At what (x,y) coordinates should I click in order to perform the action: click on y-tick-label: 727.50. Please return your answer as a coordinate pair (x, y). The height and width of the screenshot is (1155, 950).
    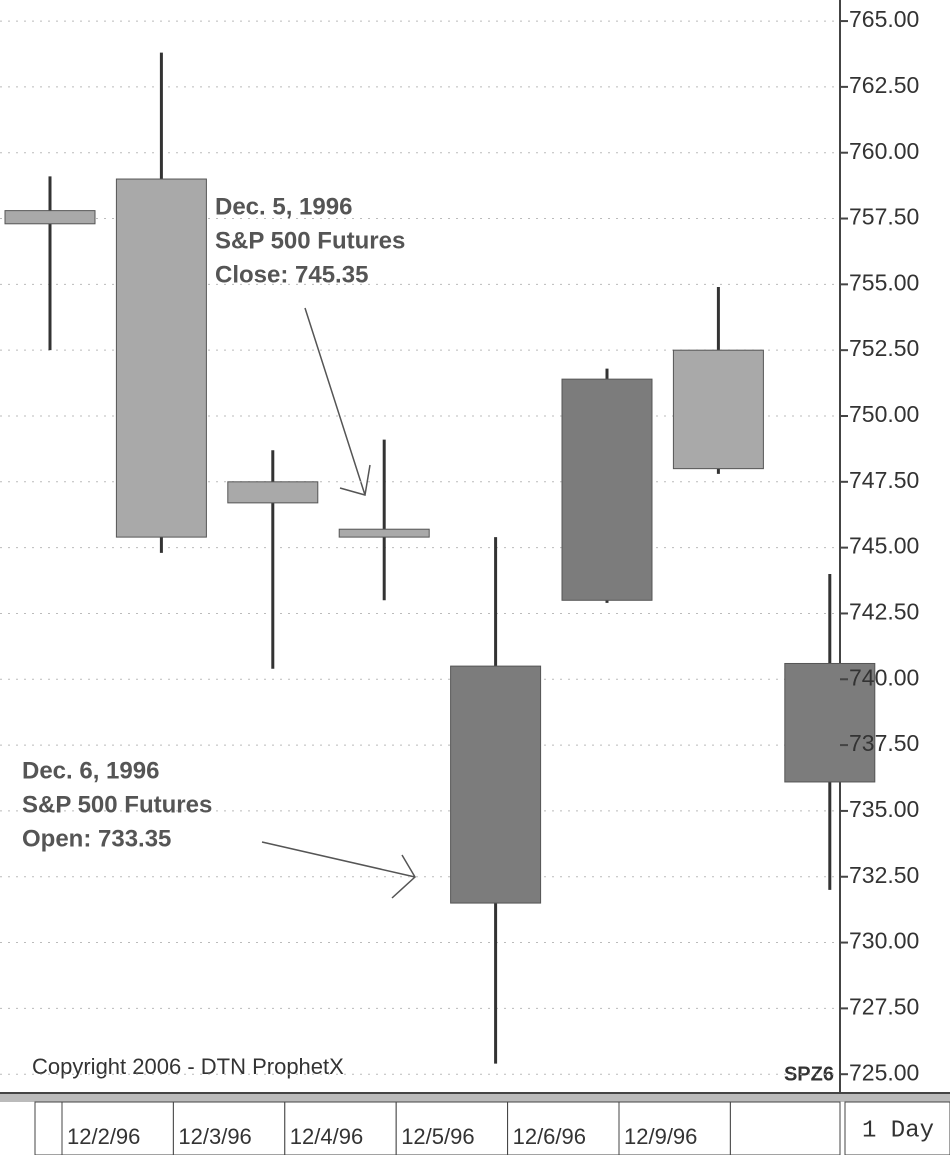
    Looking at the image, I should click on (884, 1006).